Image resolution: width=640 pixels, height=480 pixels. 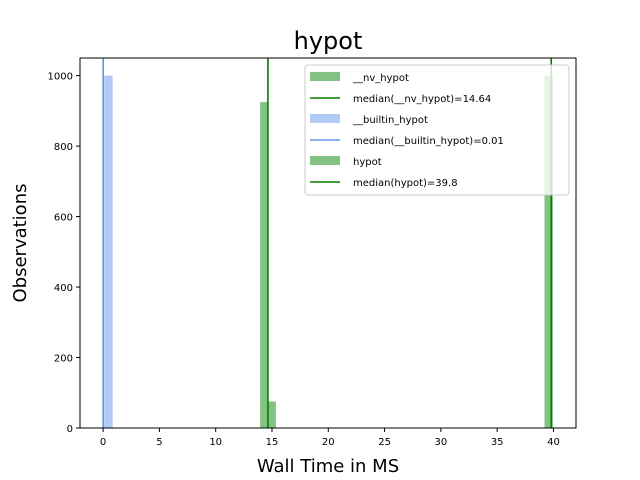 What do you see at coordinates (63, 288) in the screenshot?
I see `y-tick-label: 400` at bounding box center [63, 288].